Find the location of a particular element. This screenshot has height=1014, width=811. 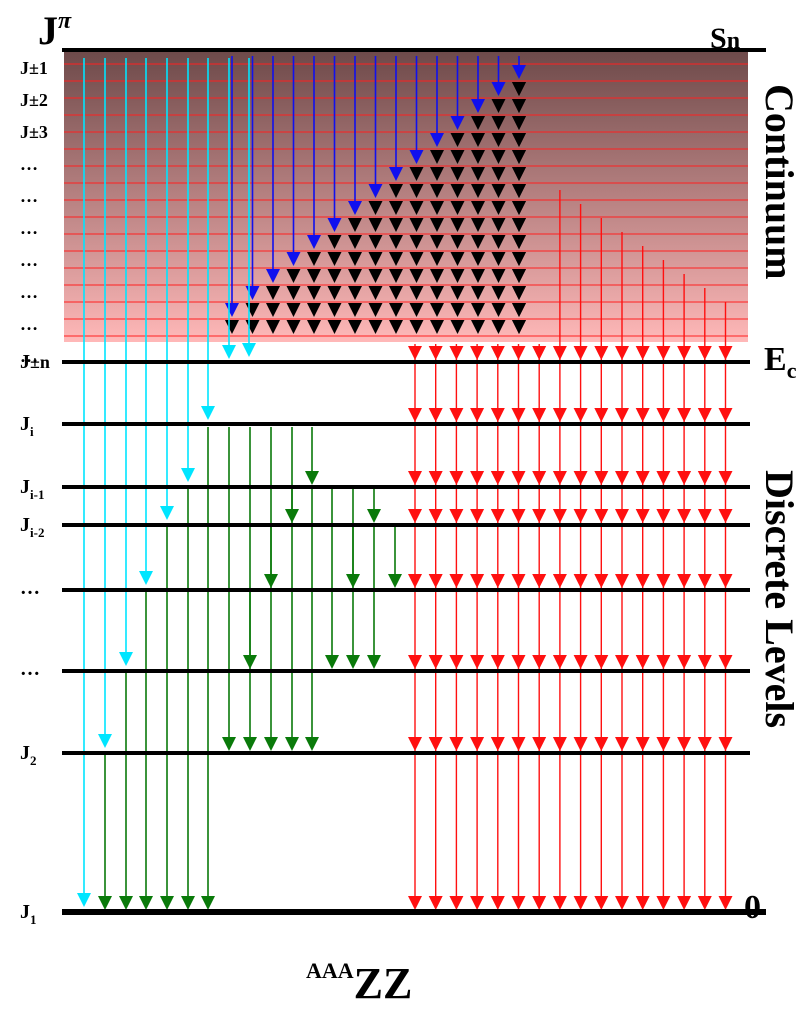

cutoff-energy-label: Ec is located at coordinates (780, 362).